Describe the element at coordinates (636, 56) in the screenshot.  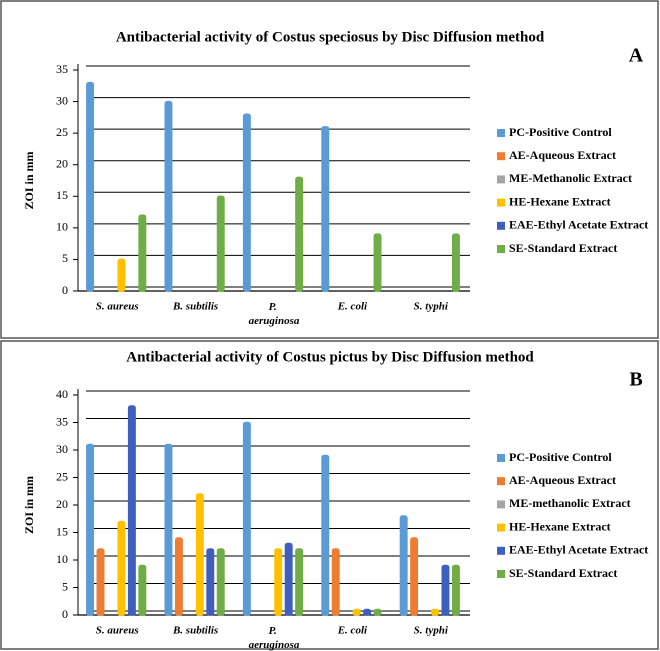
I see `panel-label: A` at that location.